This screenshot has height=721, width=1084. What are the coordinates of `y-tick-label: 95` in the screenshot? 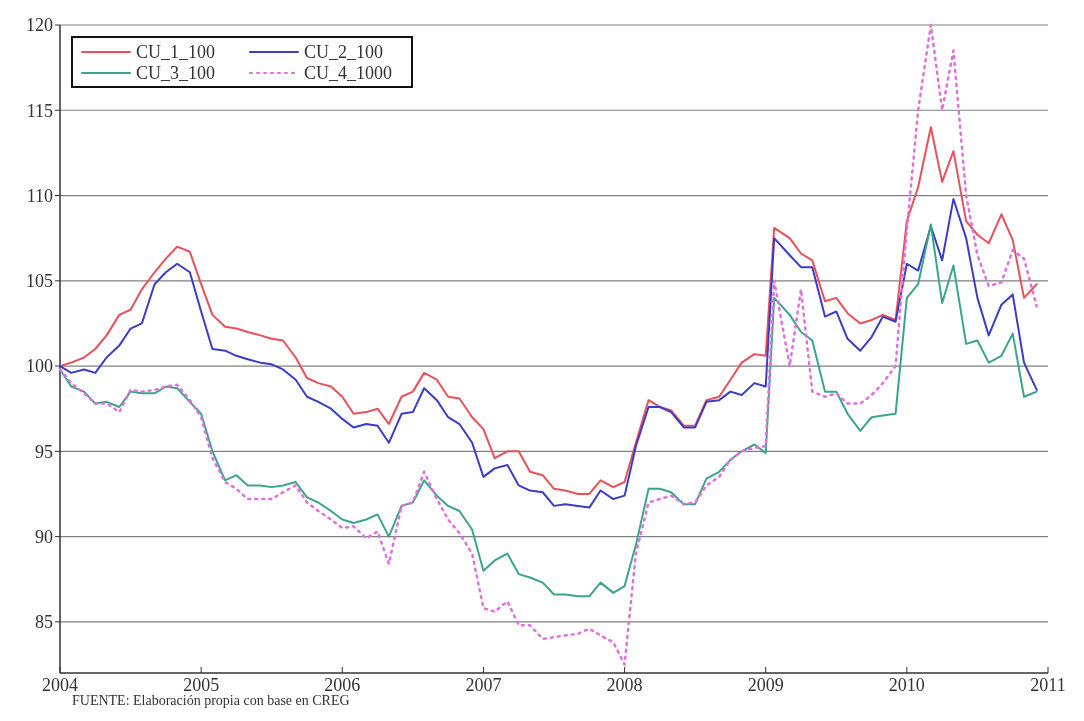 It's located at (44, 451).